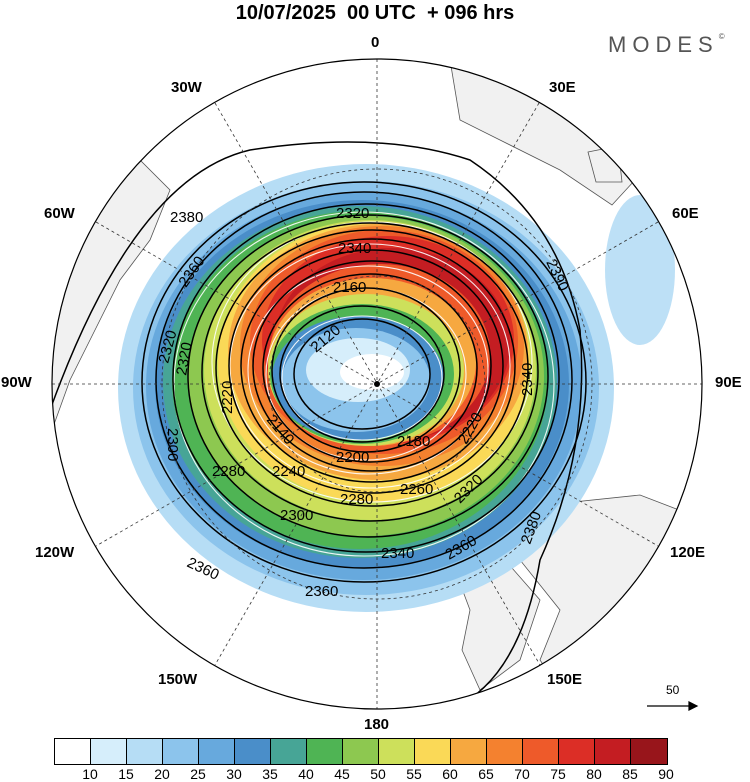 This screenshot has width=750, height=782. Describe the element at coordinates (55, 552) in the screenshot. I see `lon-label-120w: 120W` at that location.